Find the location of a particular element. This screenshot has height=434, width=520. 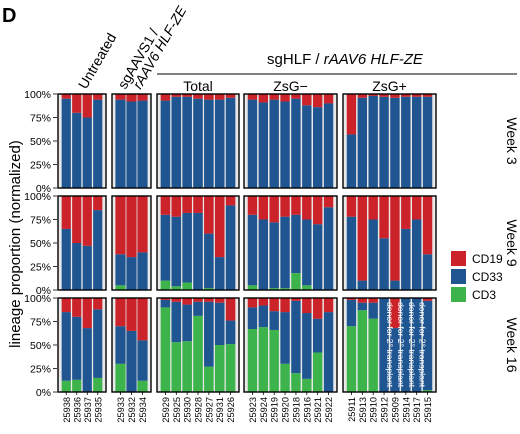

x-tick-label: 25926 is located at coordinates (231, 410).